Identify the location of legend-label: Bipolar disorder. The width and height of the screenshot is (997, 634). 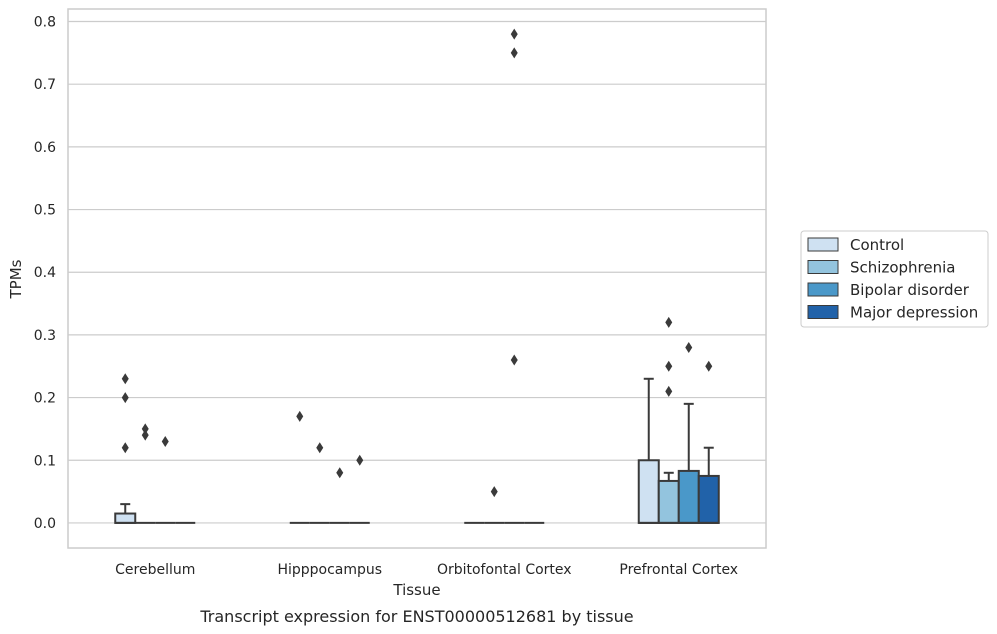
(910, 290).